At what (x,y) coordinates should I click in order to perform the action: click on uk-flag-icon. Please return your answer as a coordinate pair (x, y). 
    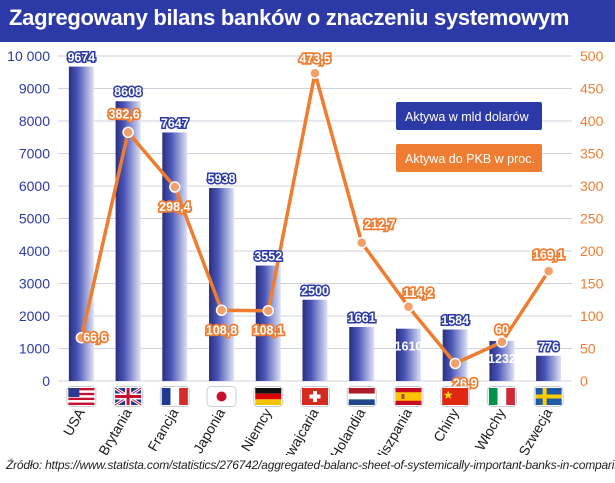
    Looking at the image, I should click on (128, 396).